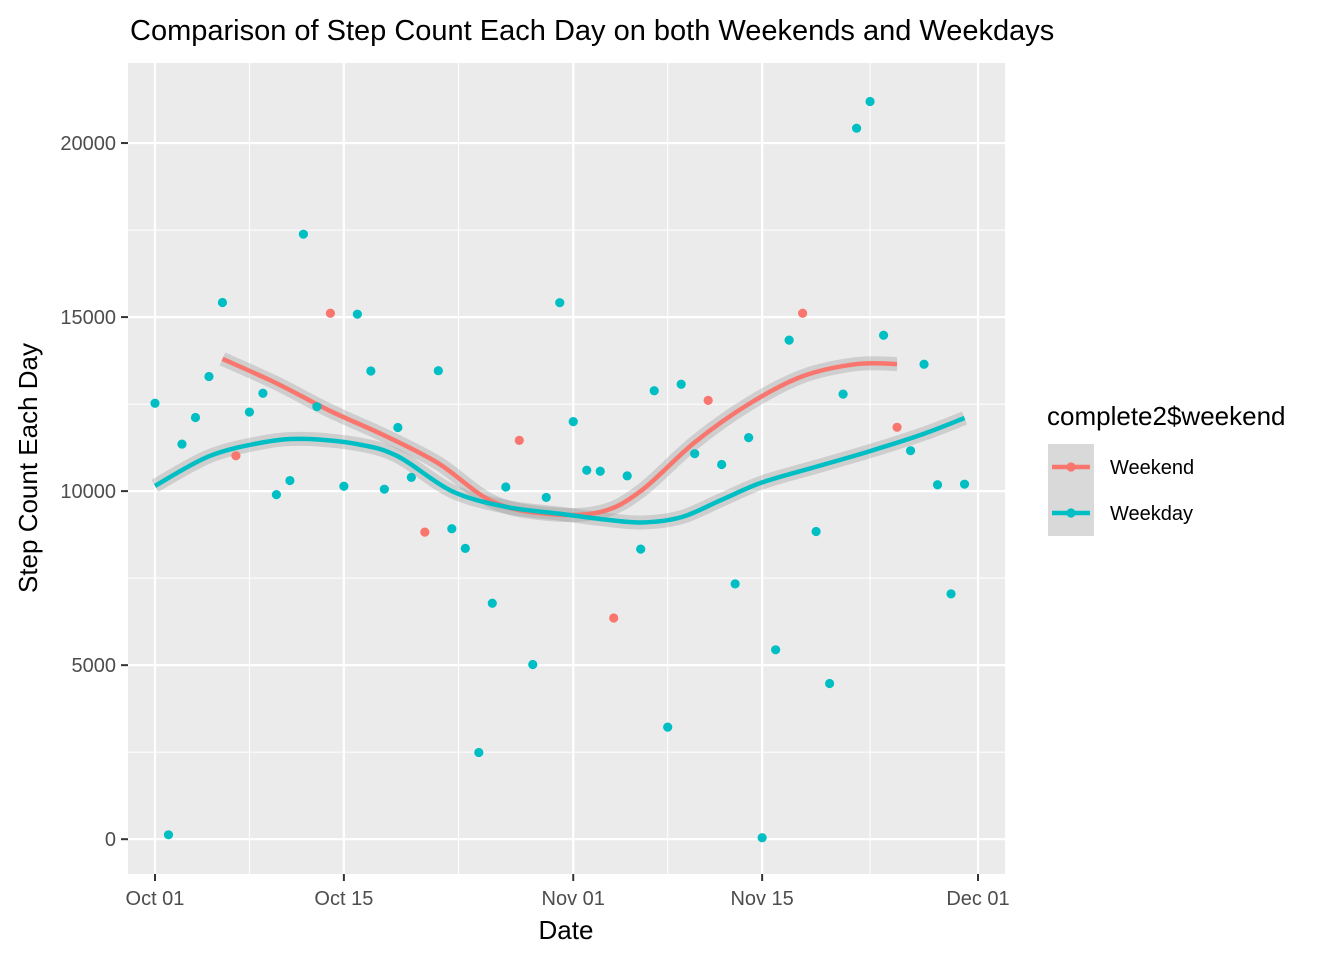 The width and height of the screenshot is (1344, 960). What do you see at coordinates (94, 666) in the screenshot?
I see `y-tick-label: 5000` at bounding box center [94, 666].